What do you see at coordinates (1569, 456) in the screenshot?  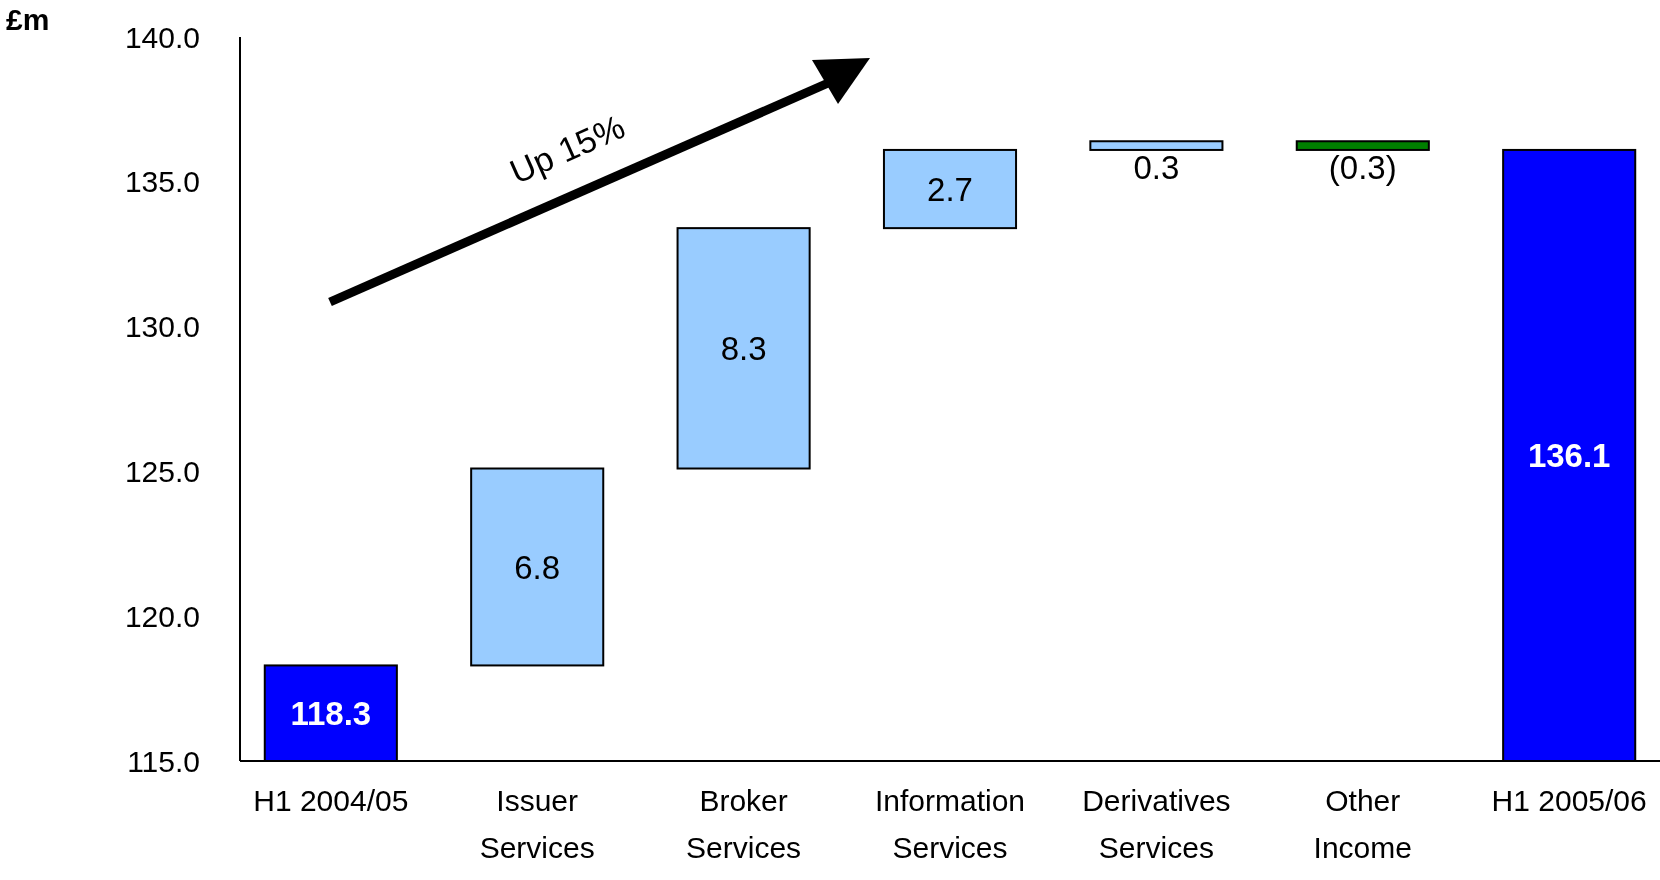 I see `data-label: 136.1` at bounding box center [1569, 456].